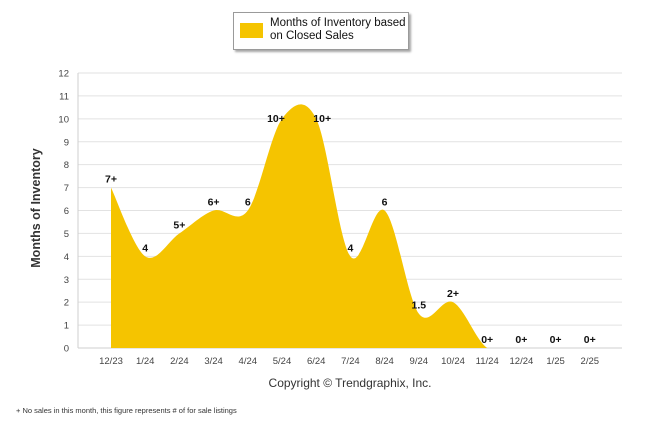 The height and width of the screenshot is (434, 646). Describe the element at coordinates (555, 361) in the screenshot. I see `x-tick-label: 1/25` at that location.